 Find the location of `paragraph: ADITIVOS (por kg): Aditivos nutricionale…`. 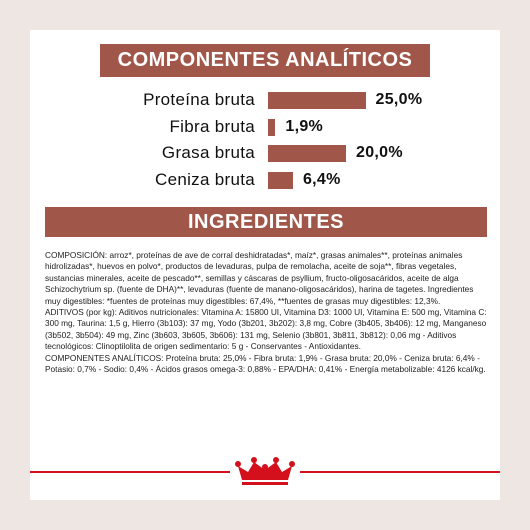

paragraph: ADITIVOS (por kg): Aditivos nutricionale… is located at coordinates (266, 329).